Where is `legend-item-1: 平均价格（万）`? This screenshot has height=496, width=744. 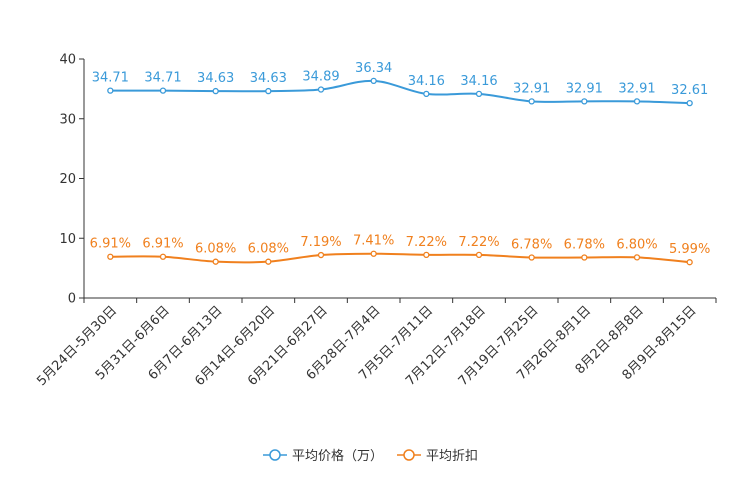
legend-item-1: 平均价格（万） is located at coordinates (323, 456).